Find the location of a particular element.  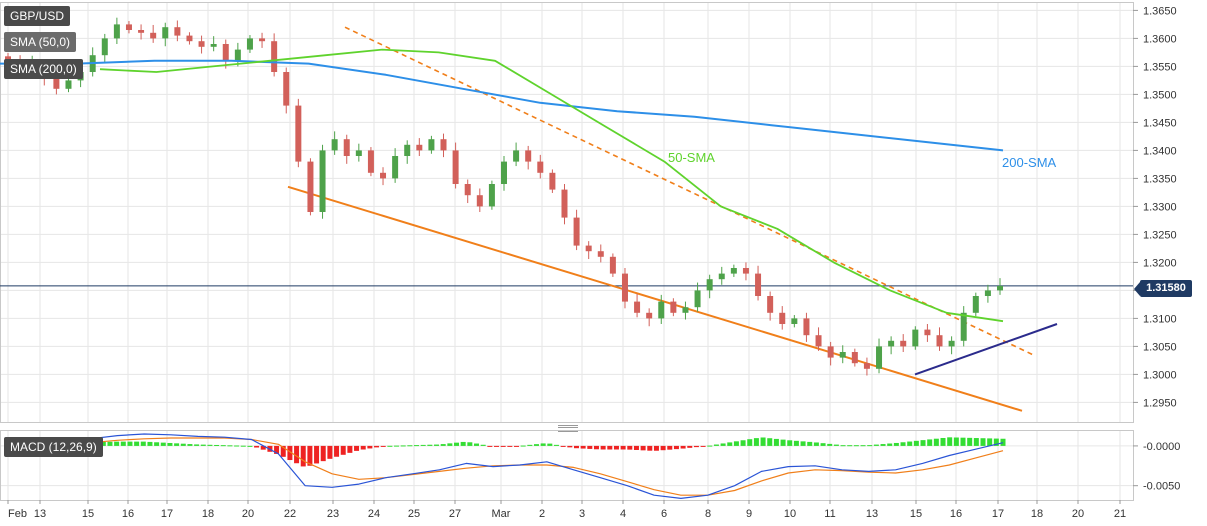

x-tick-label-23: 16 is located at coordinates (956, 514).